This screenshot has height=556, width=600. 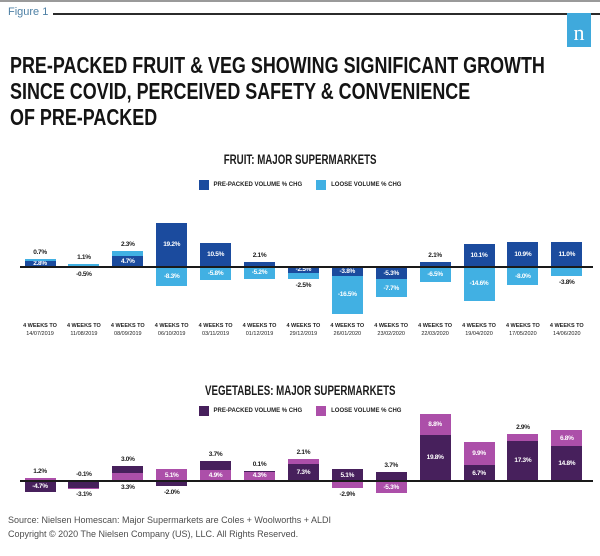 What do you see at coordinates (523, 276) in the screenshot?
I see `bar-segment-loose: -8.0%` at bounding box center [523, 276].